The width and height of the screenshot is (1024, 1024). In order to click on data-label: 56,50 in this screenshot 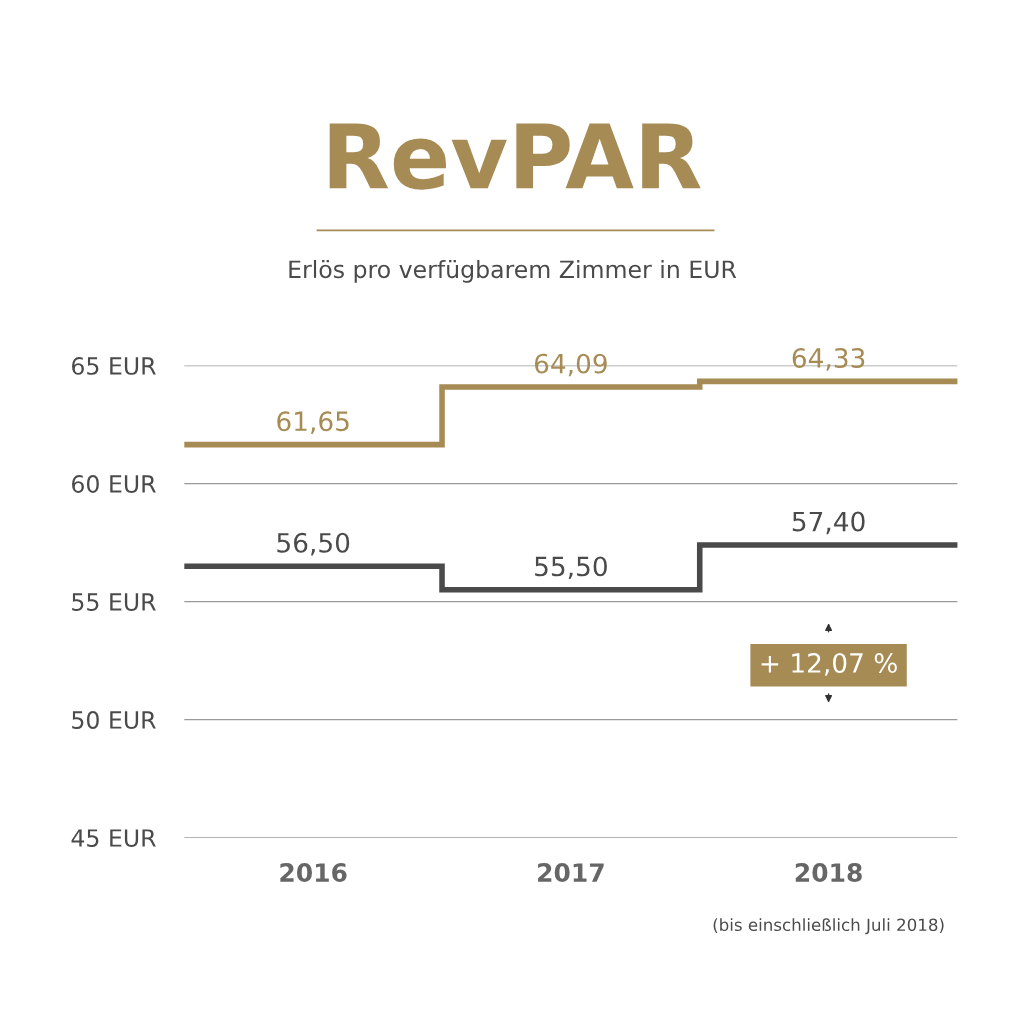, I will do `click(313, 544)`.